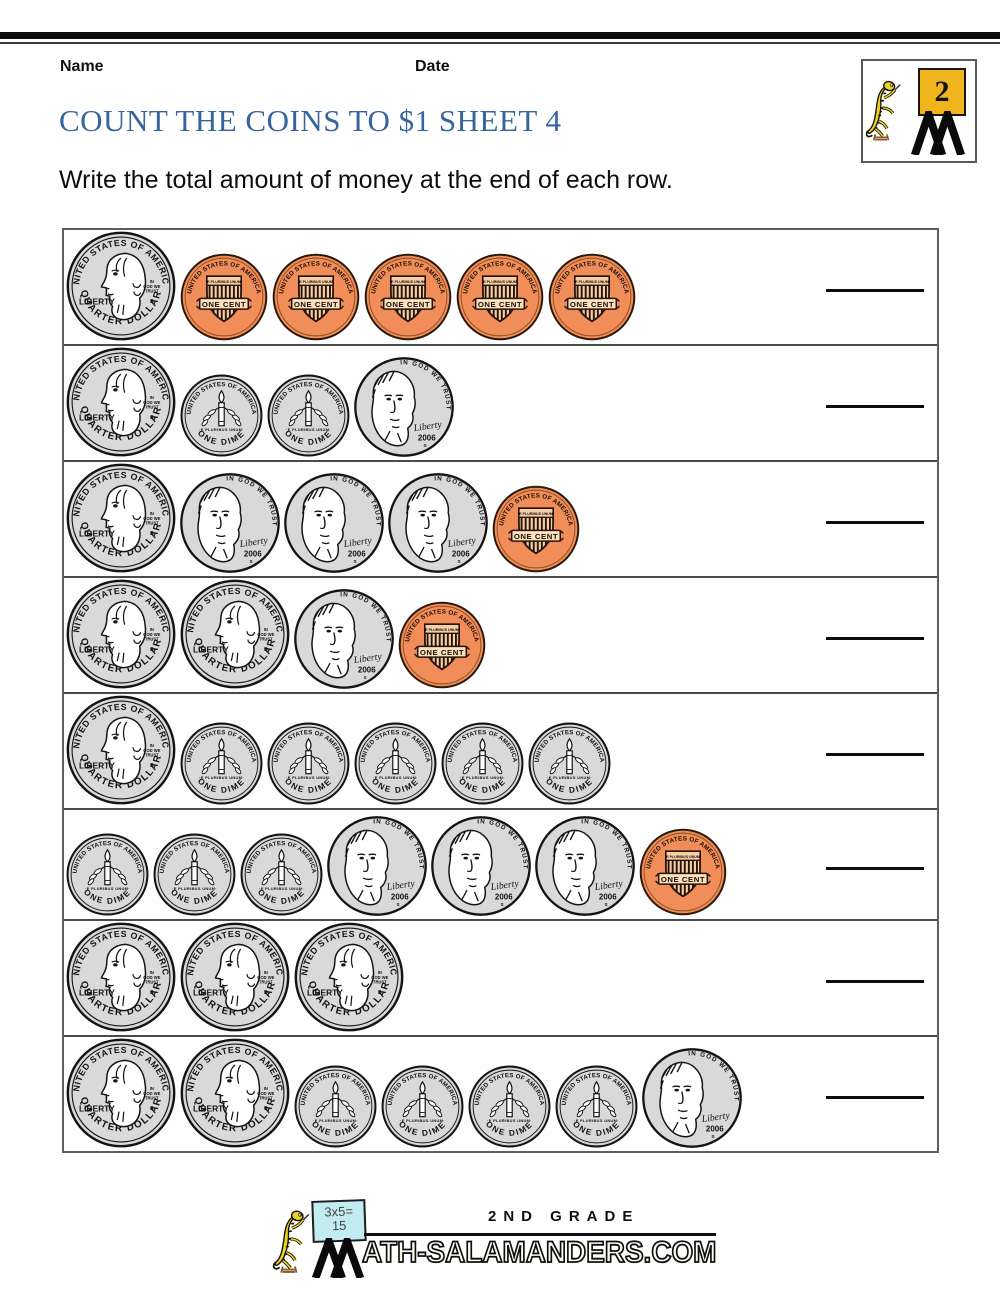 This screenshot has height=1294, width=1000. I want to click on brand-logo: 2, so click(919, 111).